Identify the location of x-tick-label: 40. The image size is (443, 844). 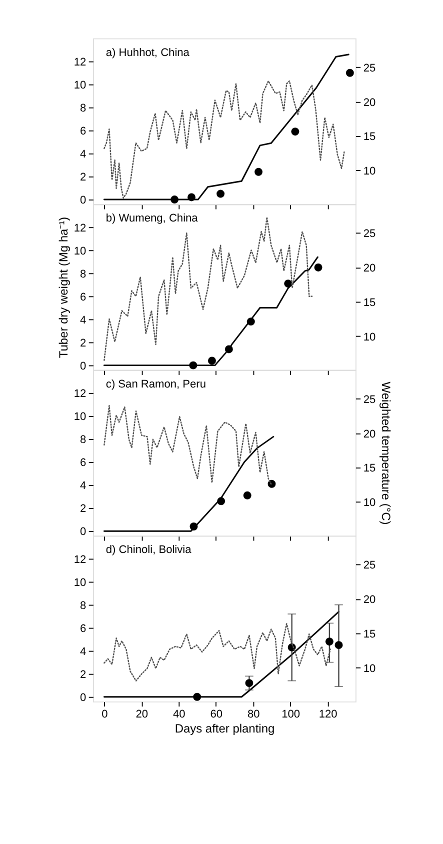
(179, 714).